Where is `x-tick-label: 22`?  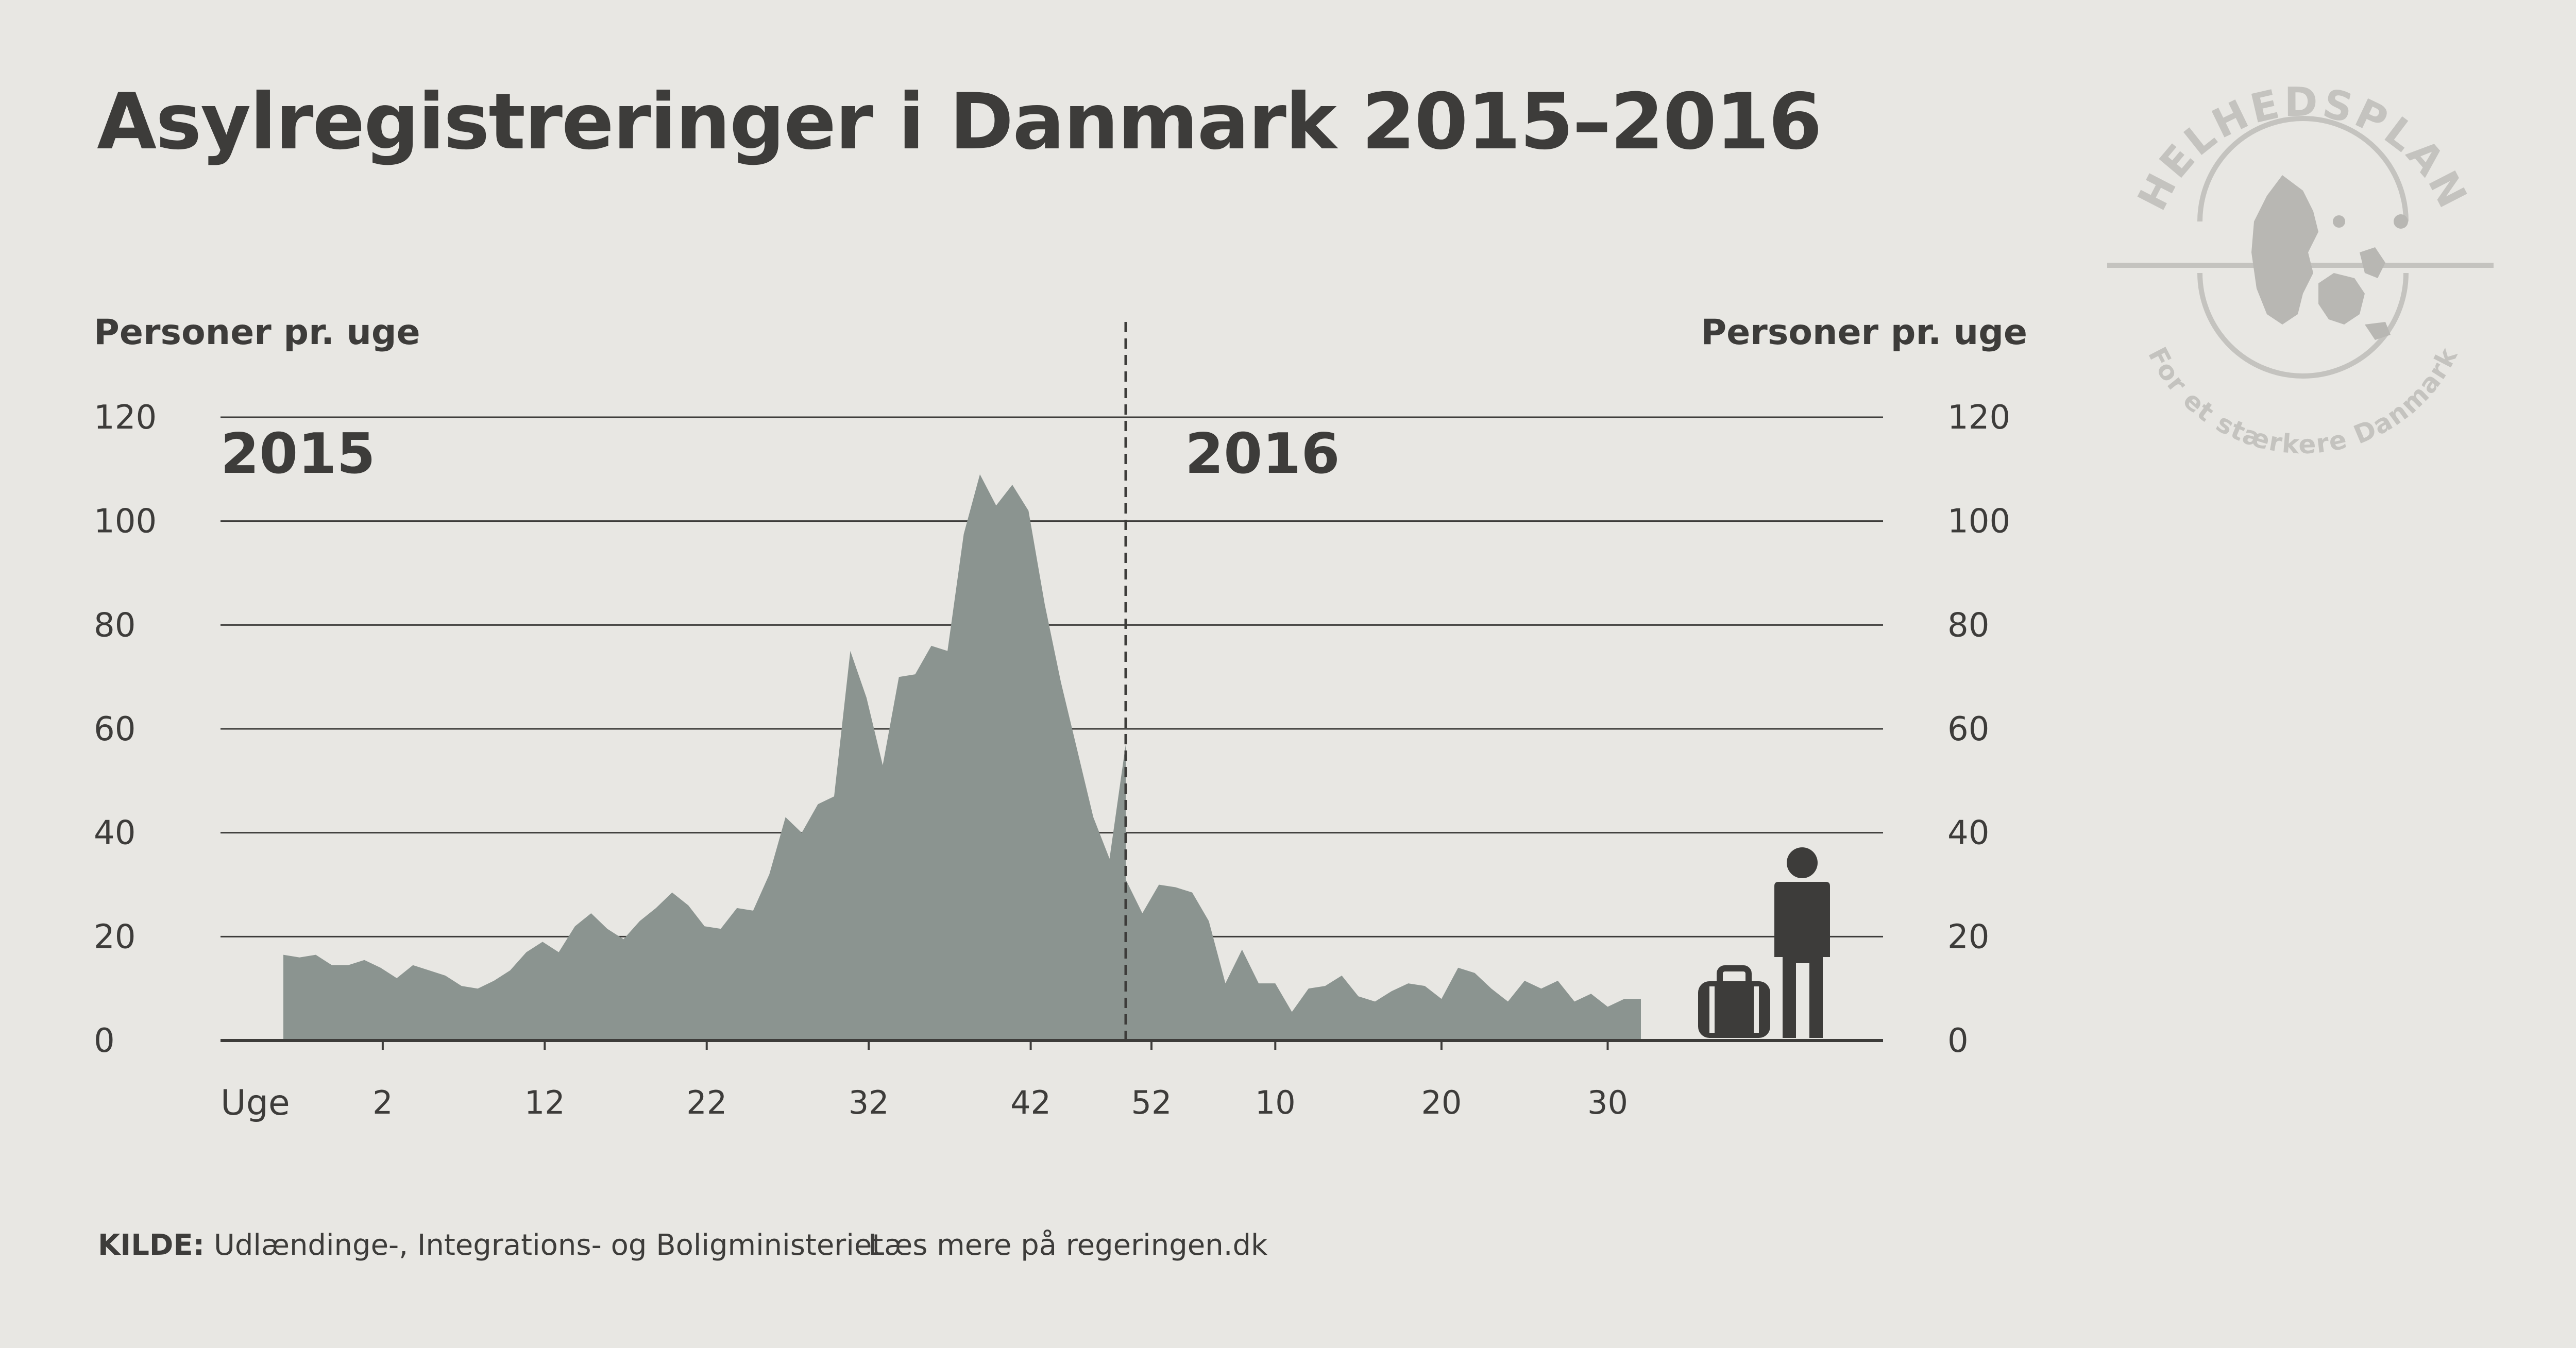 x-tick-label: 22 is located at coordinates (706, 1102).